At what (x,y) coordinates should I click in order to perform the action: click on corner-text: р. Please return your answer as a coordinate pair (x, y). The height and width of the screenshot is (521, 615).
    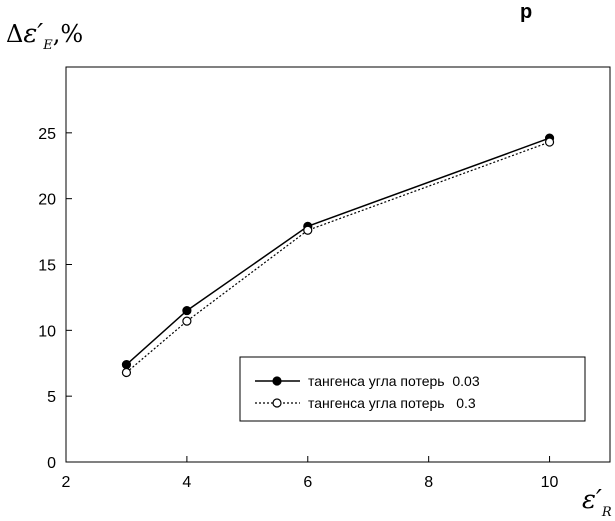
    Looking at the image, I should click on (526, 12).